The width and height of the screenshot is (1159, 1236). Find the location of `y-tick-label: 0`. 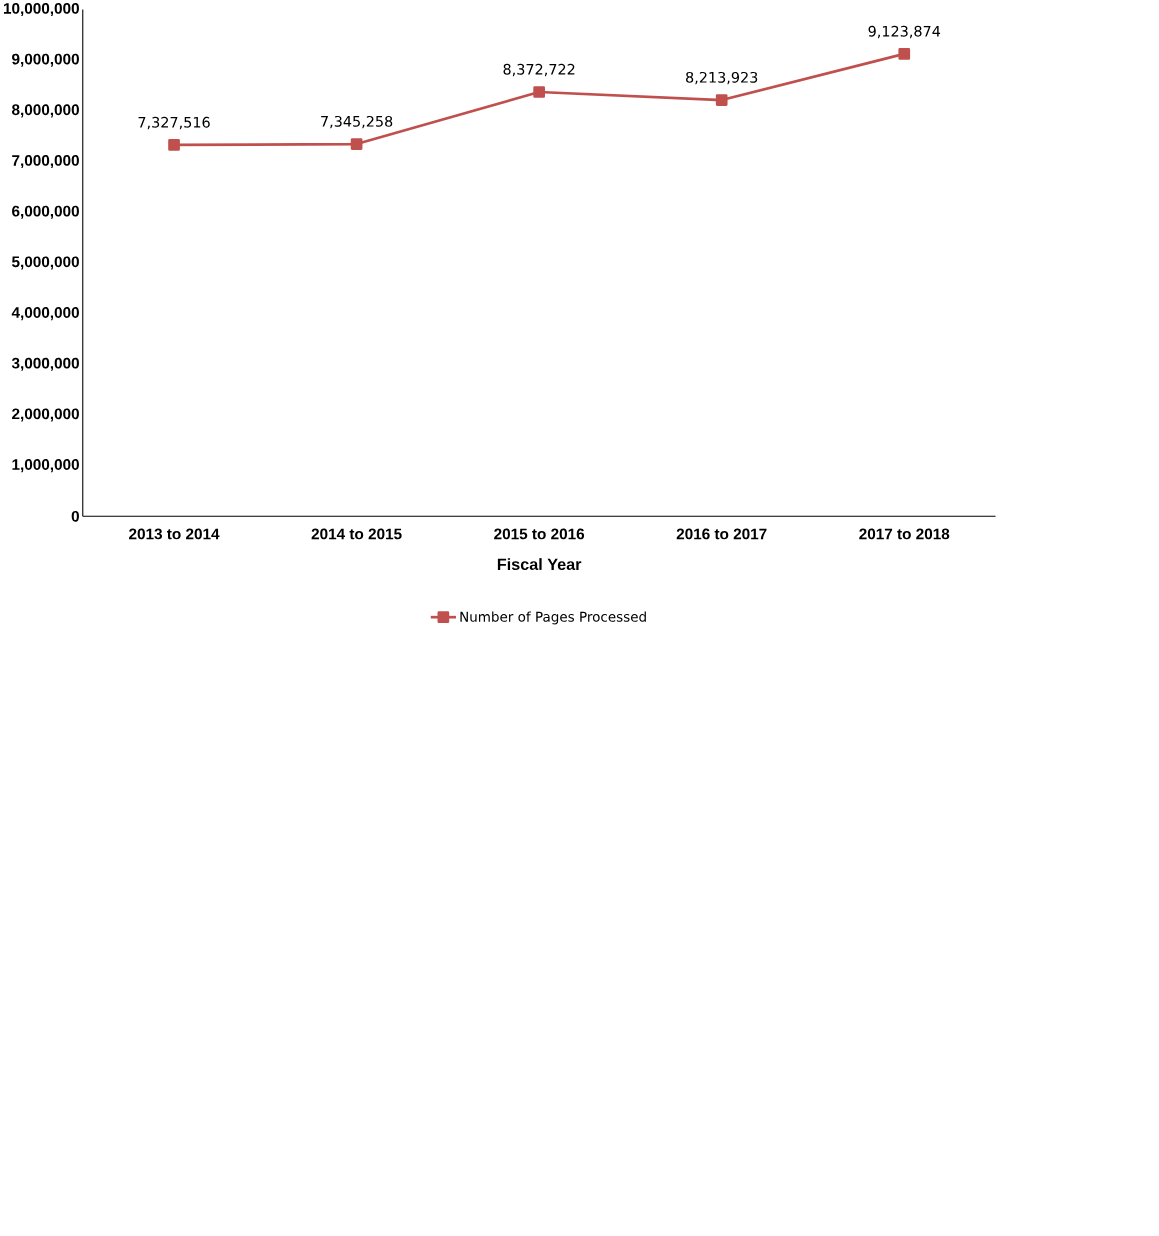

y-tick-label: 0 is located at coordinates (75, 516).